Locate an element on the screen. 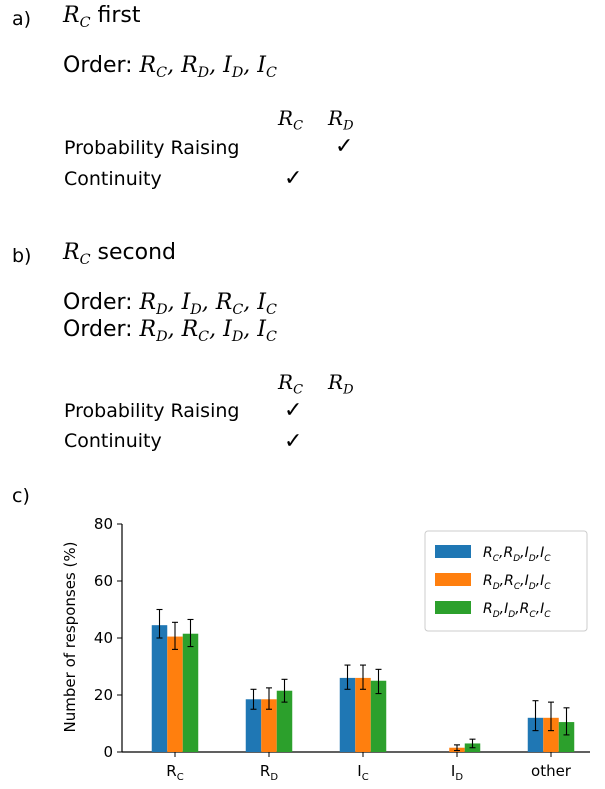  panel-a-row-prob-raising: Probability Raising is located at coordinates (152, 148).